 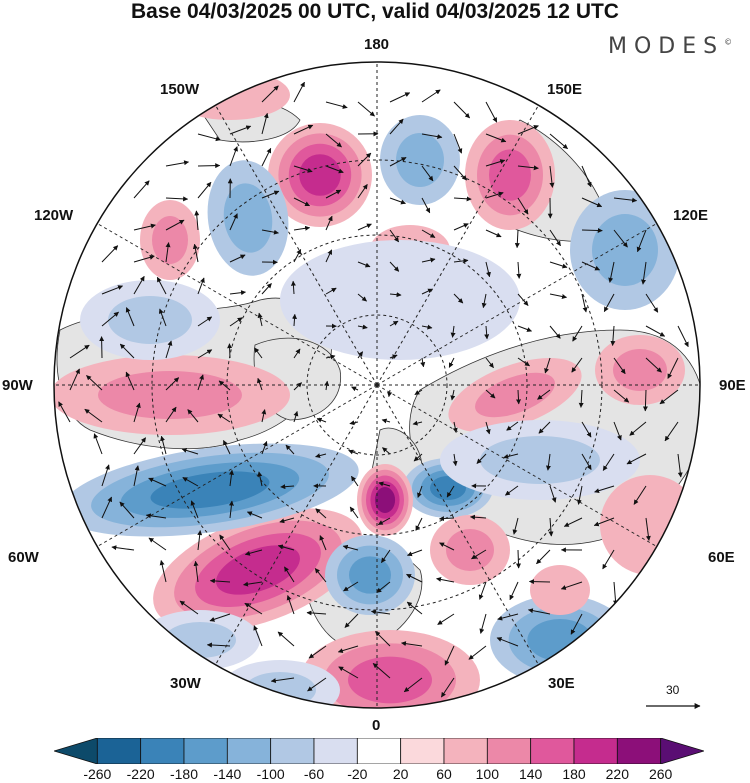 What do you see at coordinates (530, 774) in the screenshot?
I see `colorbar-tick-label: 140` at bounding box center [530, 774].